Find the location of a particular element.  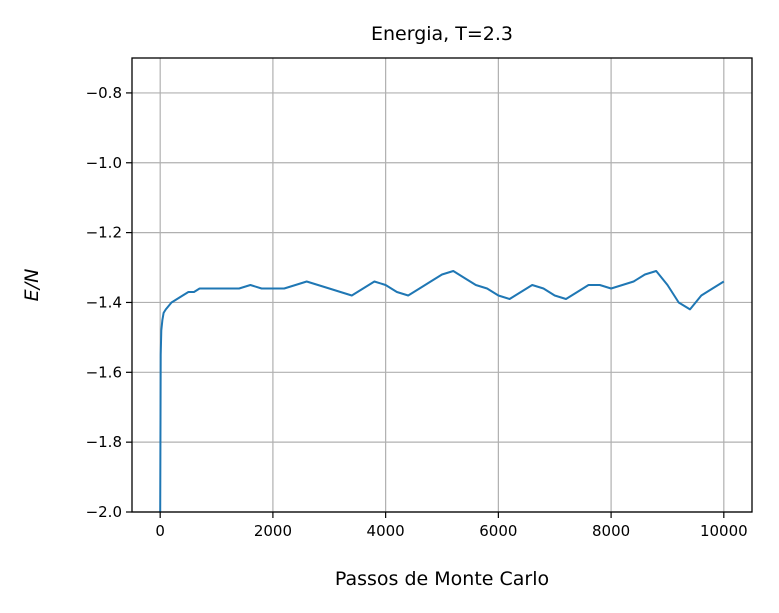

y-tick-label: −0.8 is located at coordinates (104, 93).